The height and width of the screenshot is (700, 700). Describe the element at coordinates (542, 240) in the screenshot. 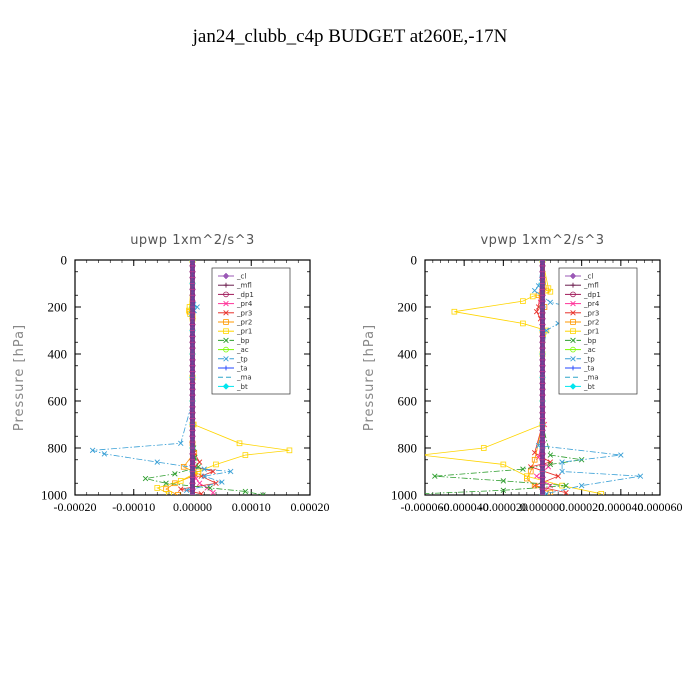

I see `panel-title: vpwp 1xm^2/s^3` at that location.